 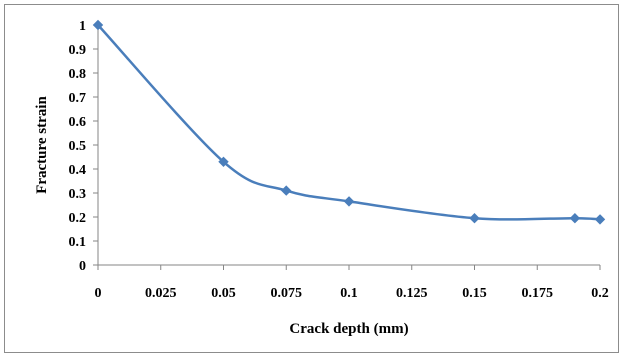 What do you see at coordinates (348, 329) in the screenshot?
I see `x-axis-title: Crack depth (mm)` at bounding box center [348, 329].